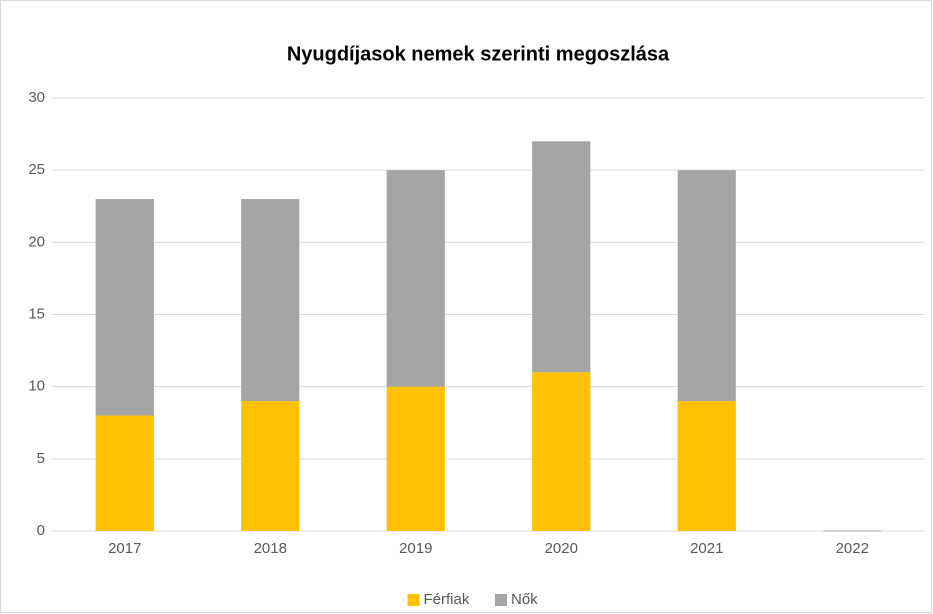 The image size is (933, 614). I want to click on y-tick-label: 20, so click(36, 241).